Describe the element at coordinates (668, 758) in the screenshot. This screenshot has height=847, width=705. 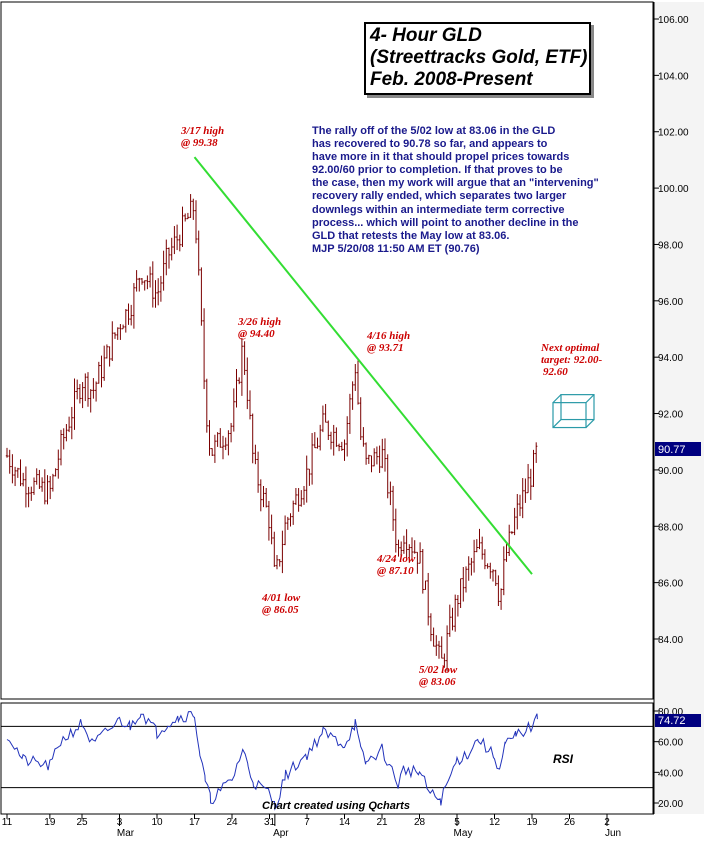
I see `rsi-axis: 20.00 40.00 60.00 80.00` at that location.